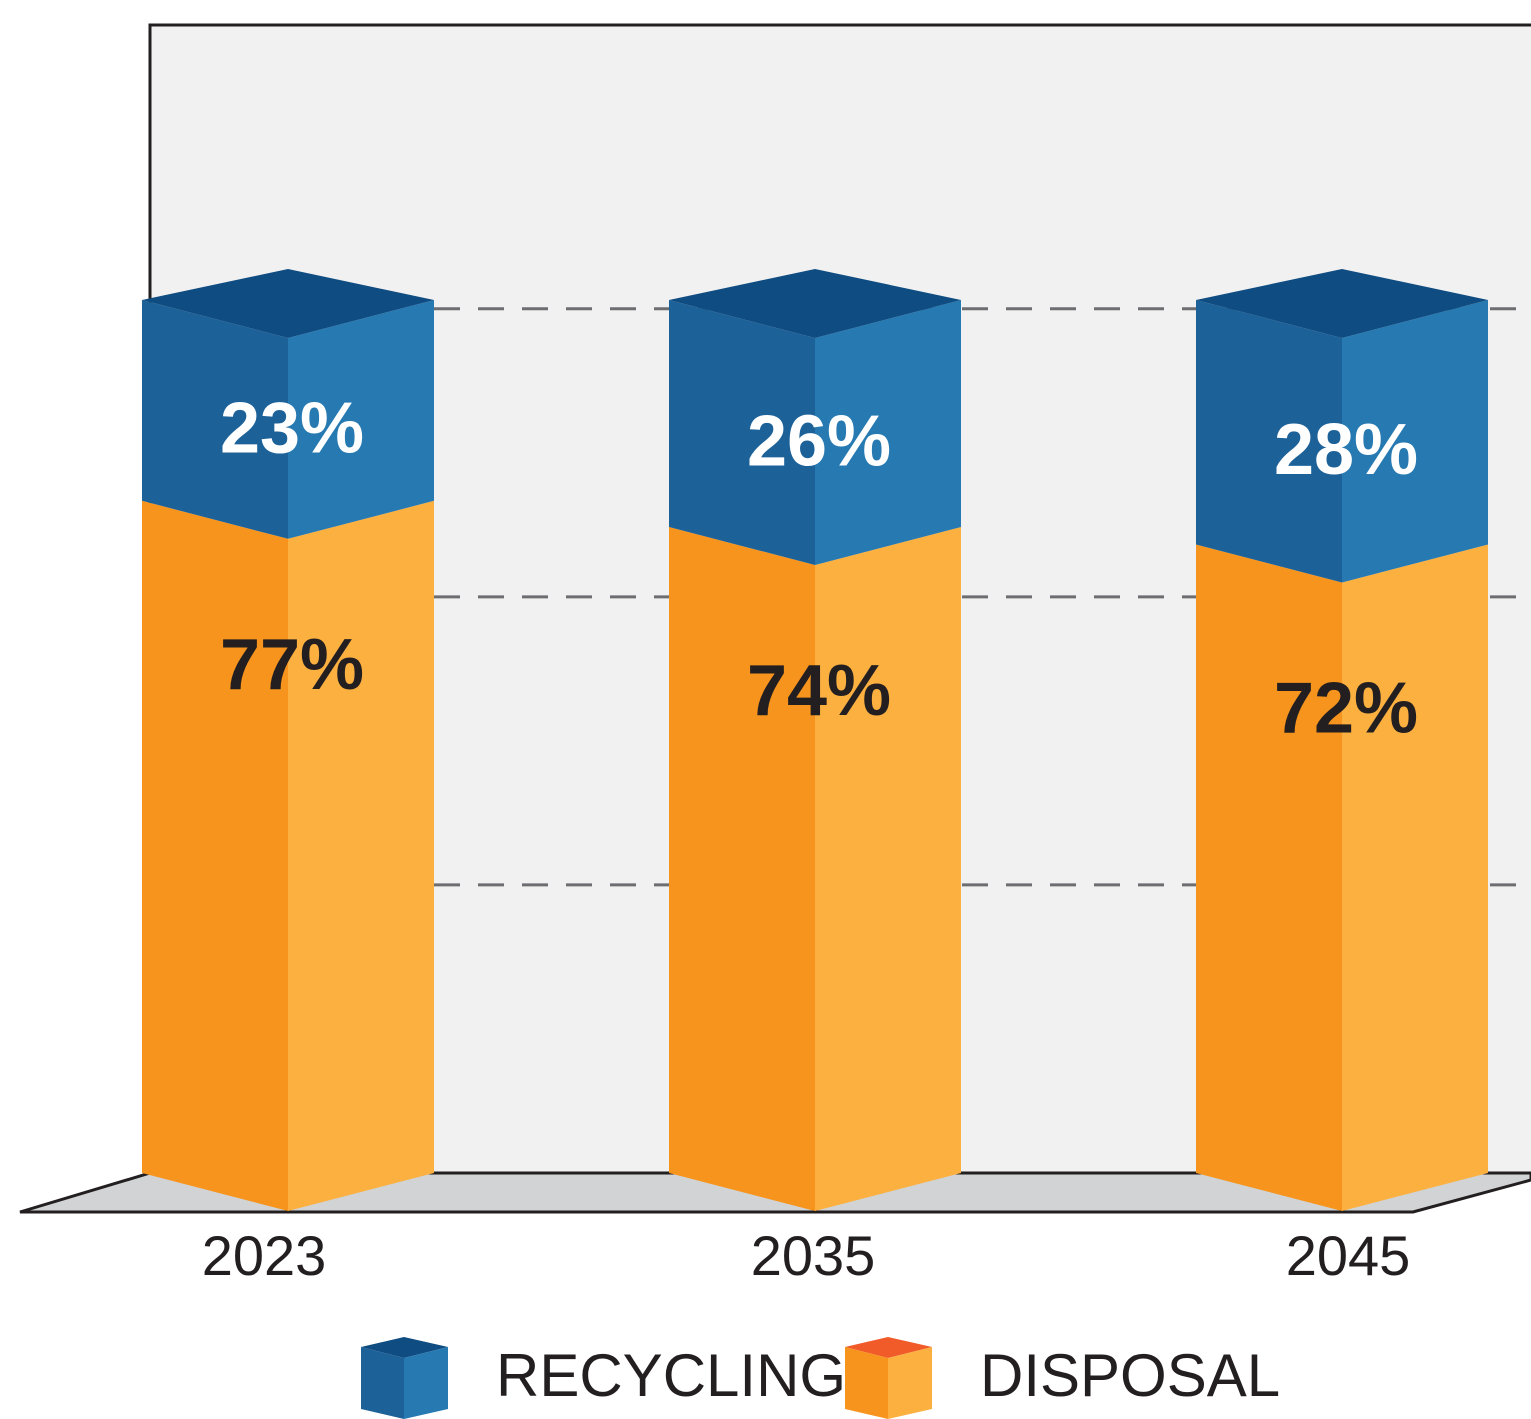 The image size is (1531, 1419). I want to click on legend-item-recycling: RECYCLING, so click(603, 1378).